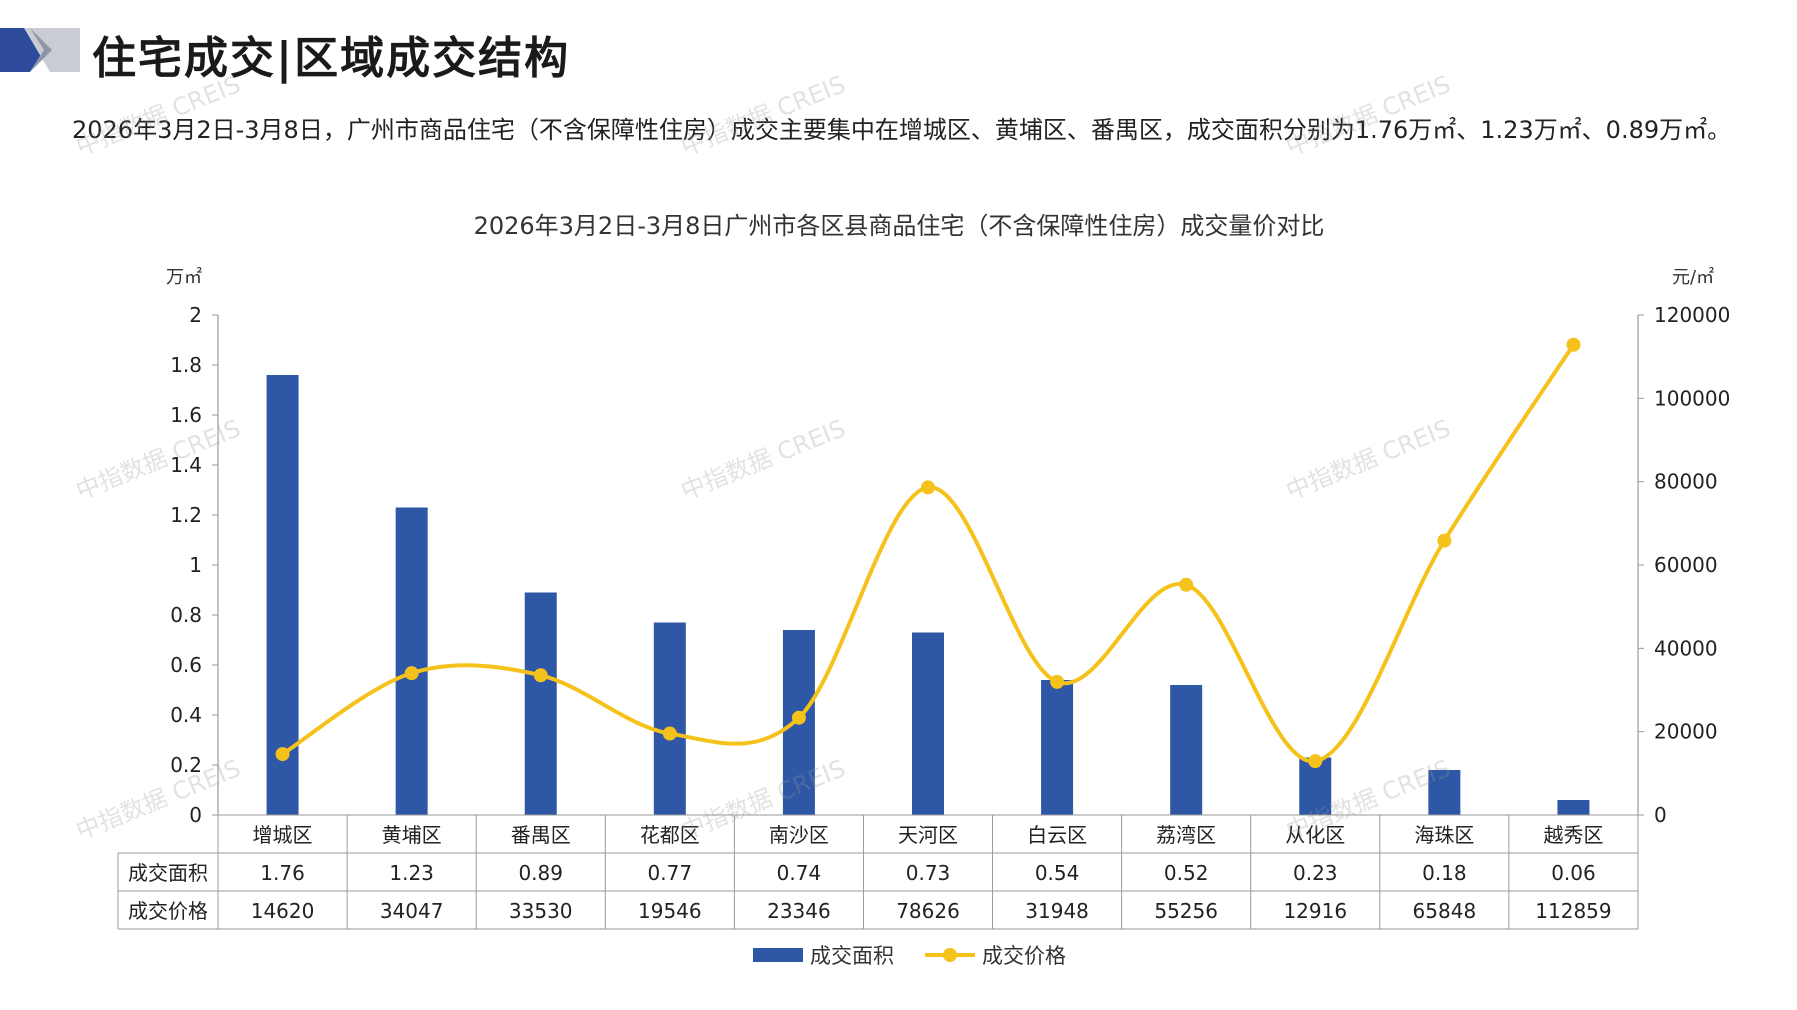  What do you see at coordinates (1057, 911) in the screenshot?
I see `table-cell: 31948` at bounding box center [1057, 911].